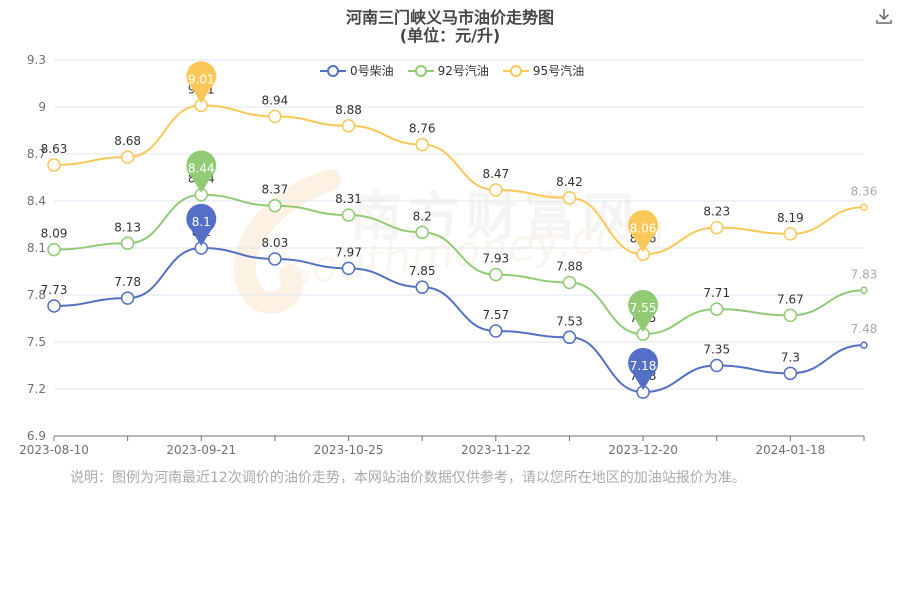  Describe the element at coordinates (558, 71) in the screenshot. I see `legend-label: 95号汽油` at that location.